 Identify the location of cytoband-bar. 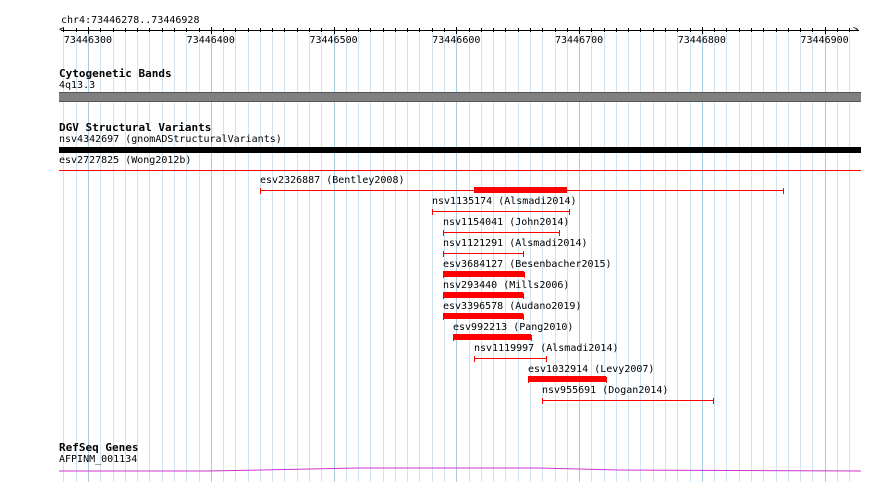
(460, 97).